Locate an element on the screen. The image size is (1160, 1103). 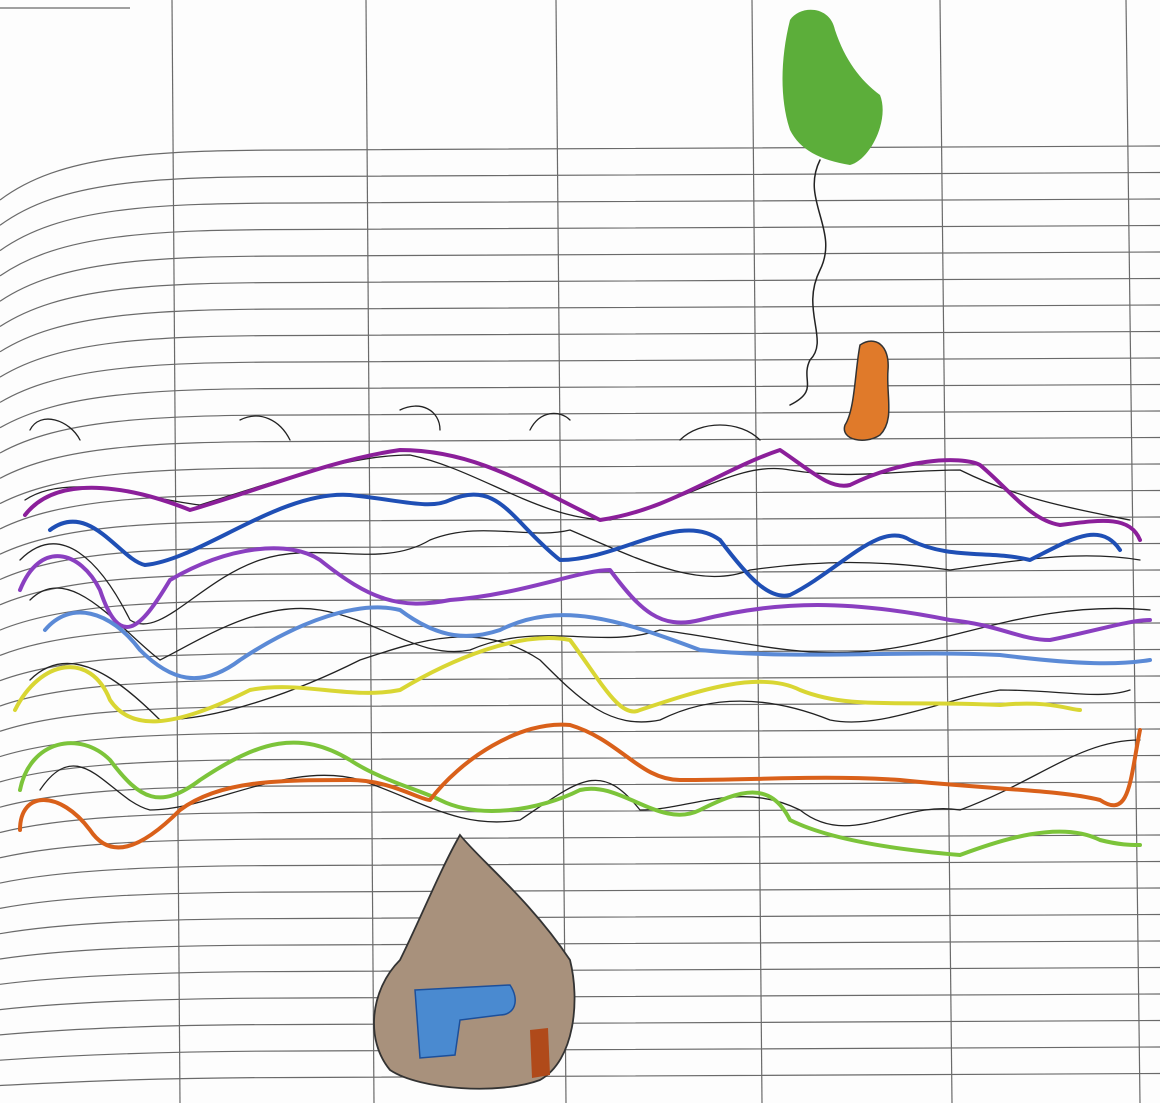
house is located at coordinates (474, 961).